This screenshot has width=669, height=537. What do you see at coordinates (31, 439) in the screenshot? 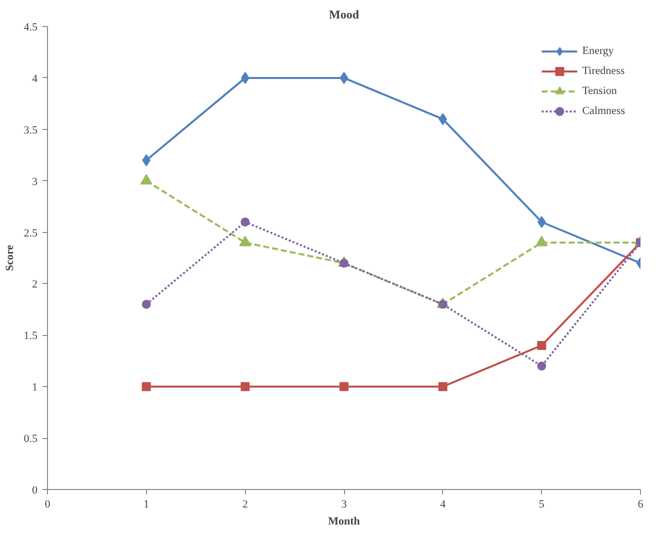
I see `y-tick-label: 0.5` at bounding box center [31, 439].